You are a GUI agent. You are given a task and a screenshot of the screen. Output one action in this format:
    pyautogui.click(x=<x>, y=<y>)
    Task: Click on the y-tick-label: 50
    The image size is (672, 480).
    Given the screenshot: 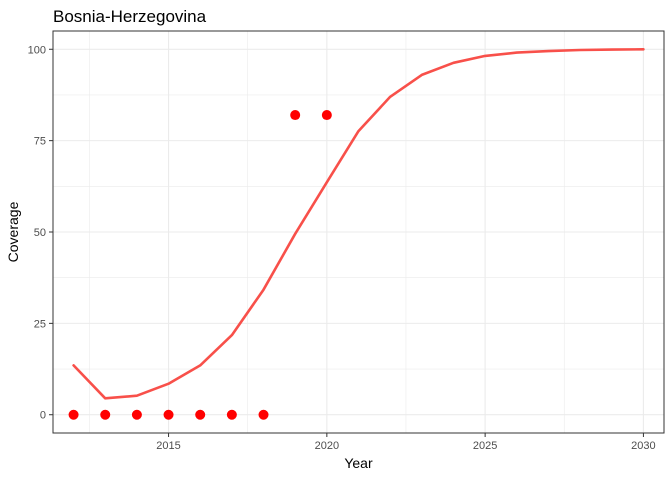 What is the action you would take?
    pyautogui.click(x=40, y=233)
    